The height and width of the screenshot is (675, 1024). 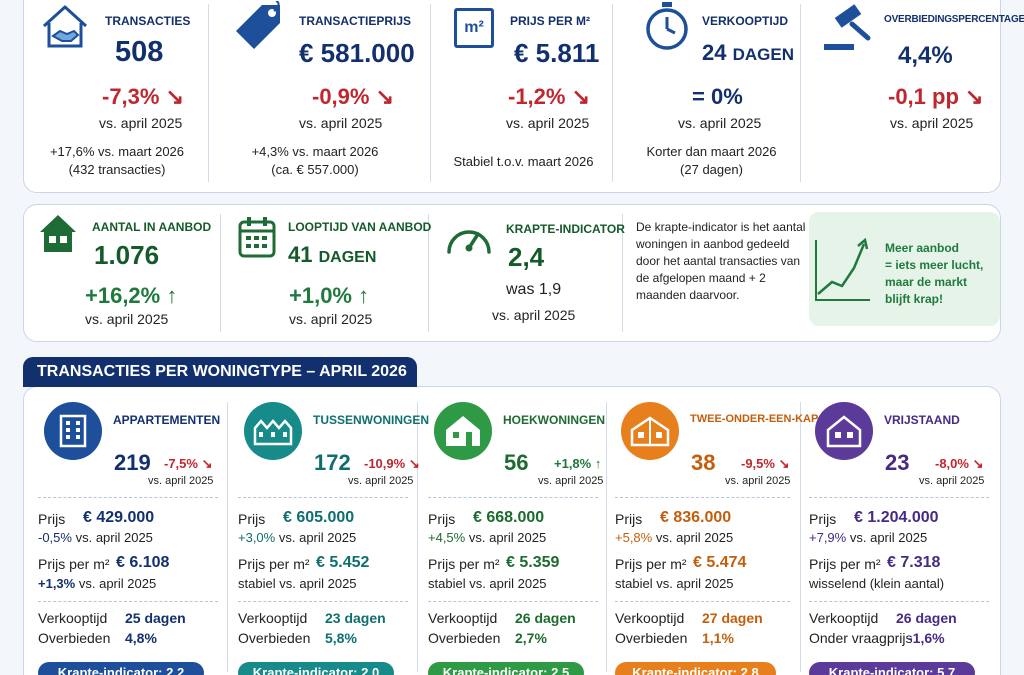 I want to click on type-count: 38, so click(x=703, y=462).